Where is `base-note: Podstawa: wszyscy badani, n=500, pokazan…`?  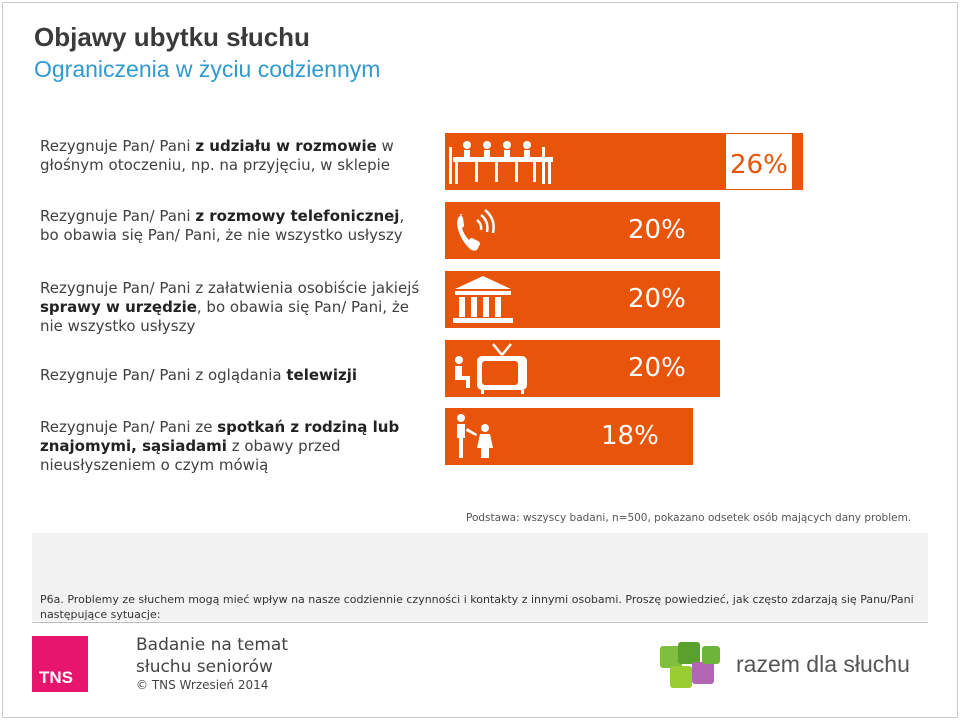 base-note: Podstawa: wszyscy badani, n=500, pokazan… is located at coordinates (689, 518).